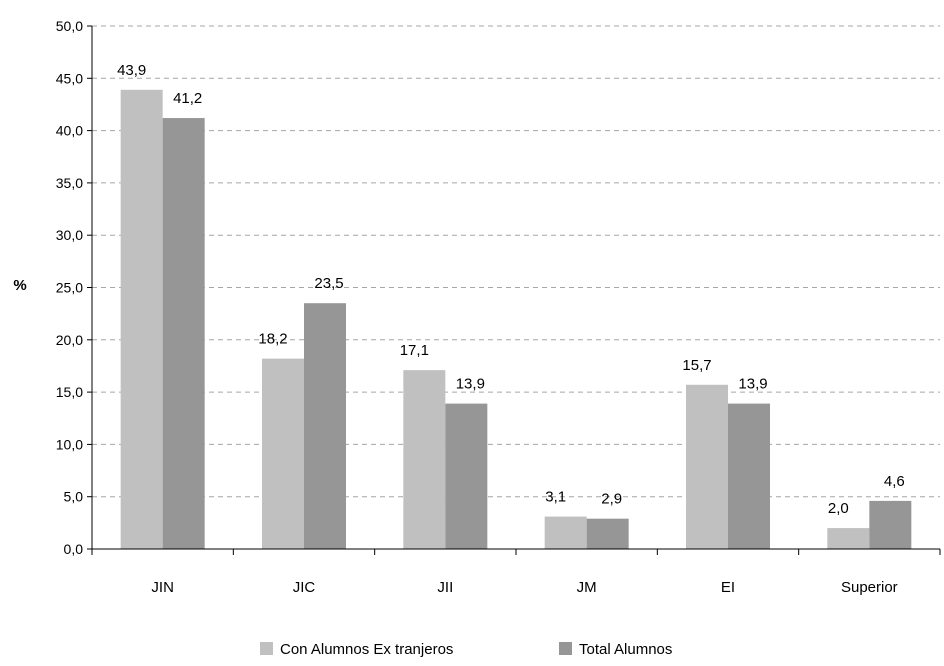  I want to click on y-tick-label: 45,0, so click(69, 78).